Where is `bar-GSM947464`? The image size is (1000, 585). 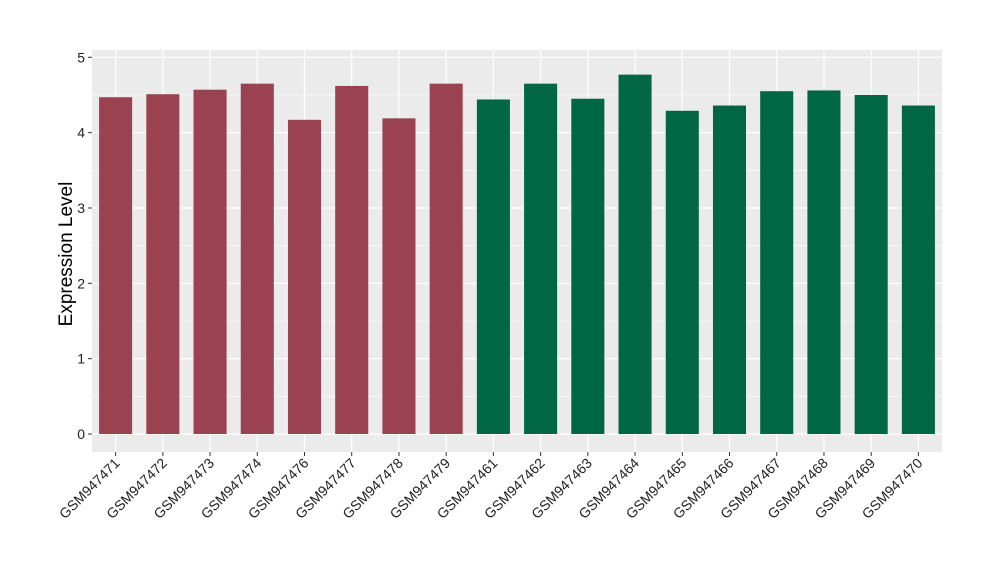 bar-GSM947464 is located at coordinates (635, 254).